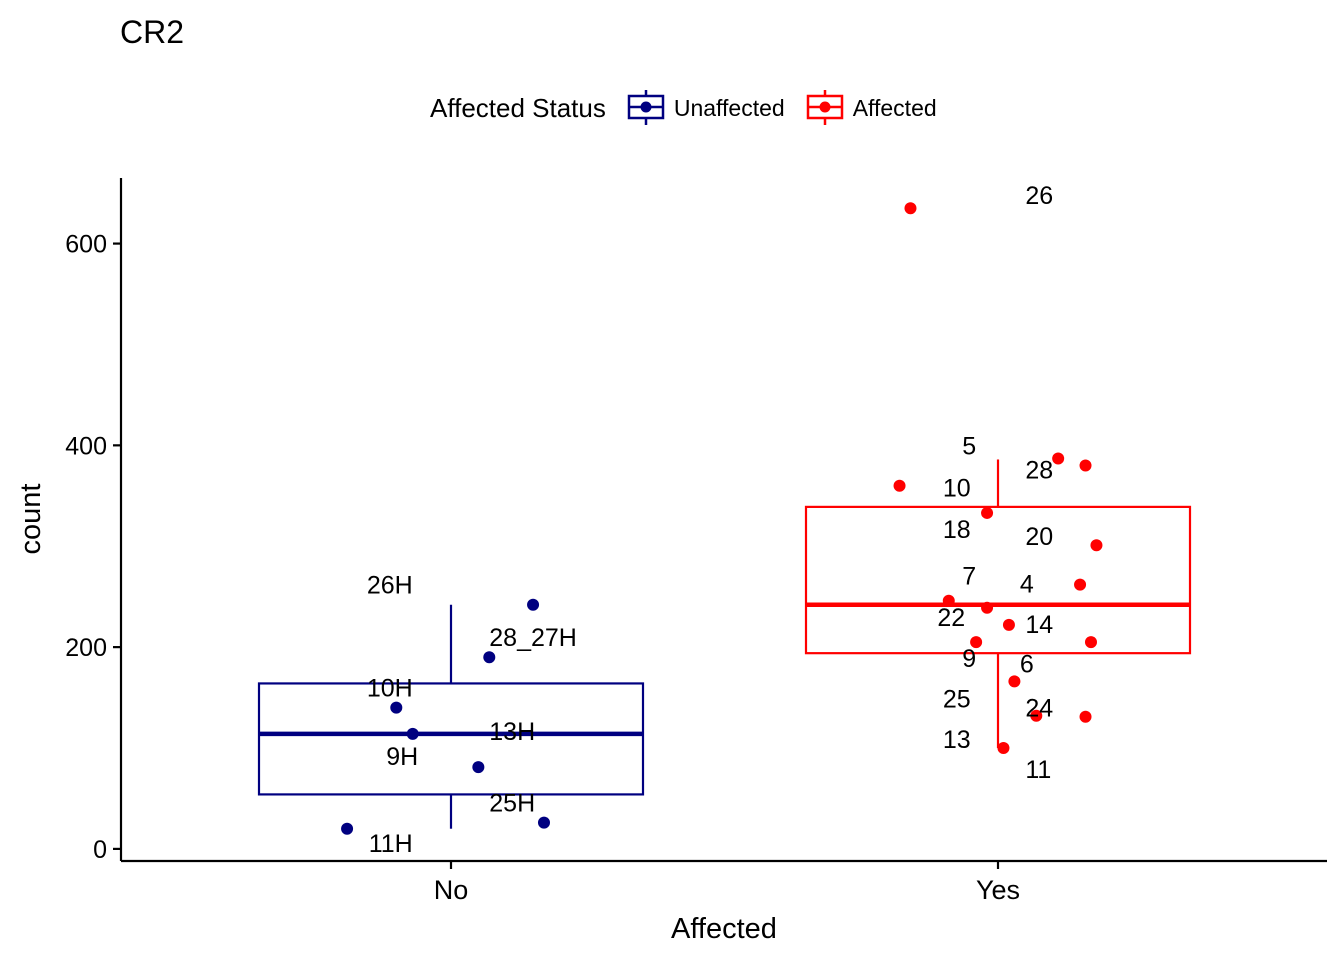 The width and height of the screenshot is (1344, 960). What do you see at coordinates (957, 489) in the screenshot?
I see `point-label-affected: 10` at bounding box center [957, 489].